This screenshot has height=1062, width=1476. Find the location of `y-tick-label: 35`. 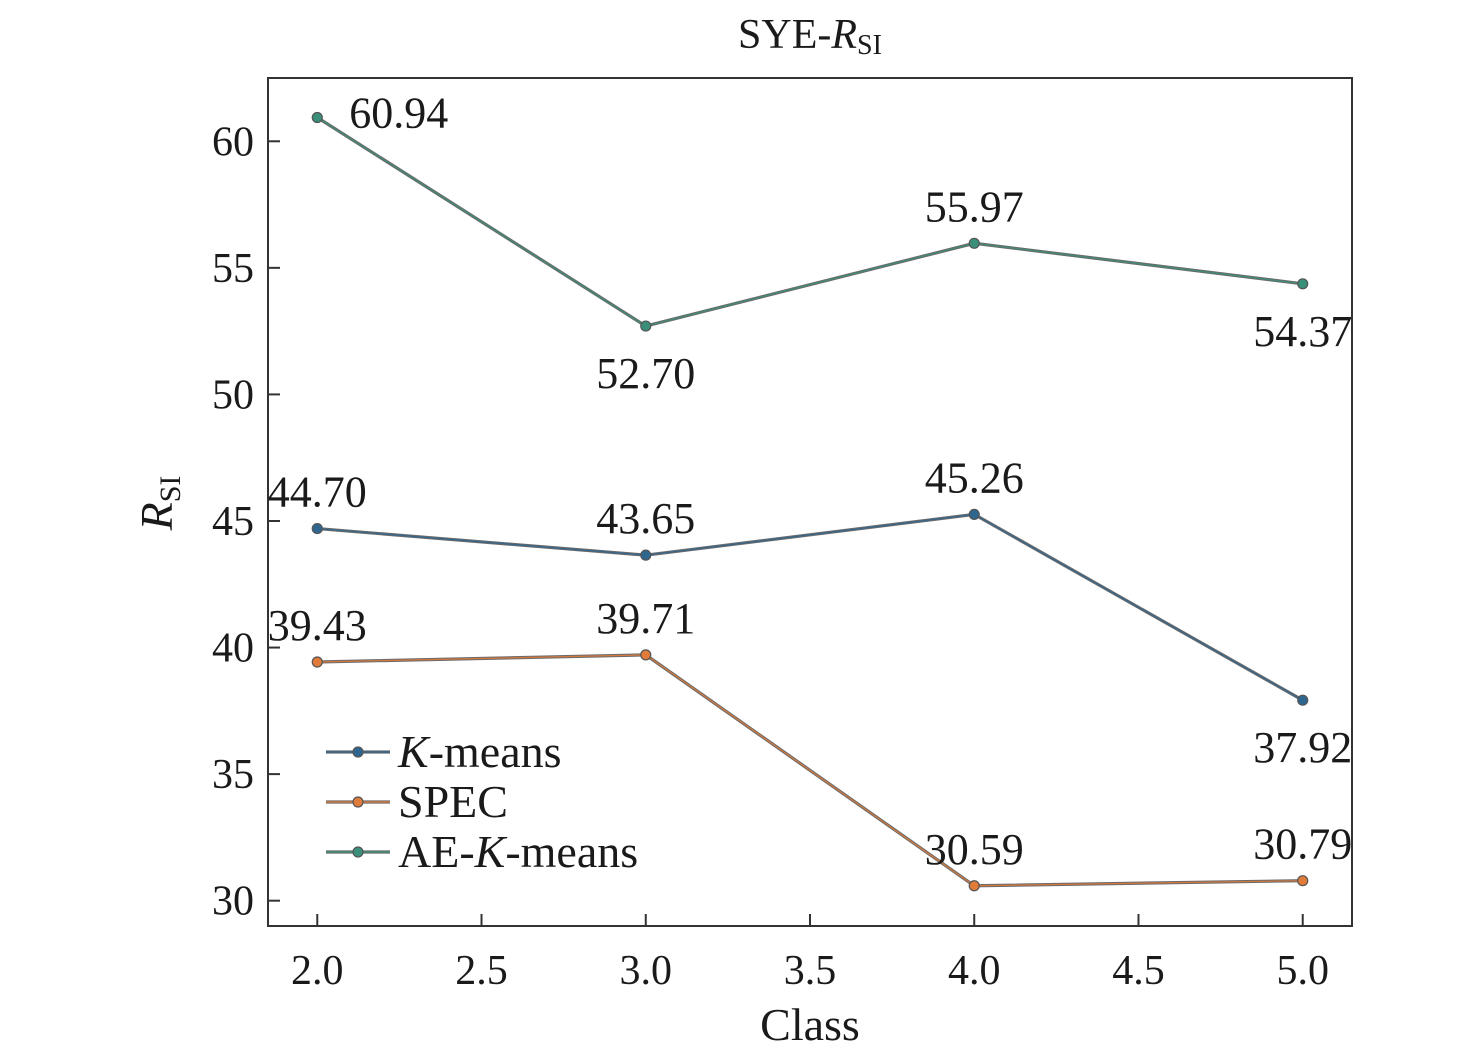

y-tick-label: 35 is located at coordinates (233, 775).